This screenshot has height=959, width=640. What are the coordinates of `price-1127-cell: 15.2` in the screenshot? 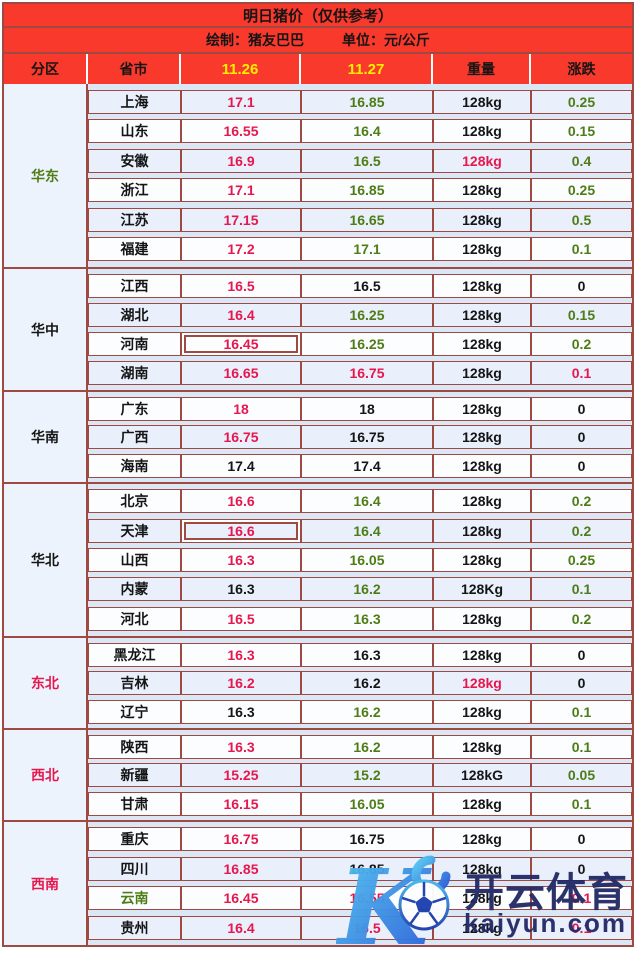 It's located at (367, 775).